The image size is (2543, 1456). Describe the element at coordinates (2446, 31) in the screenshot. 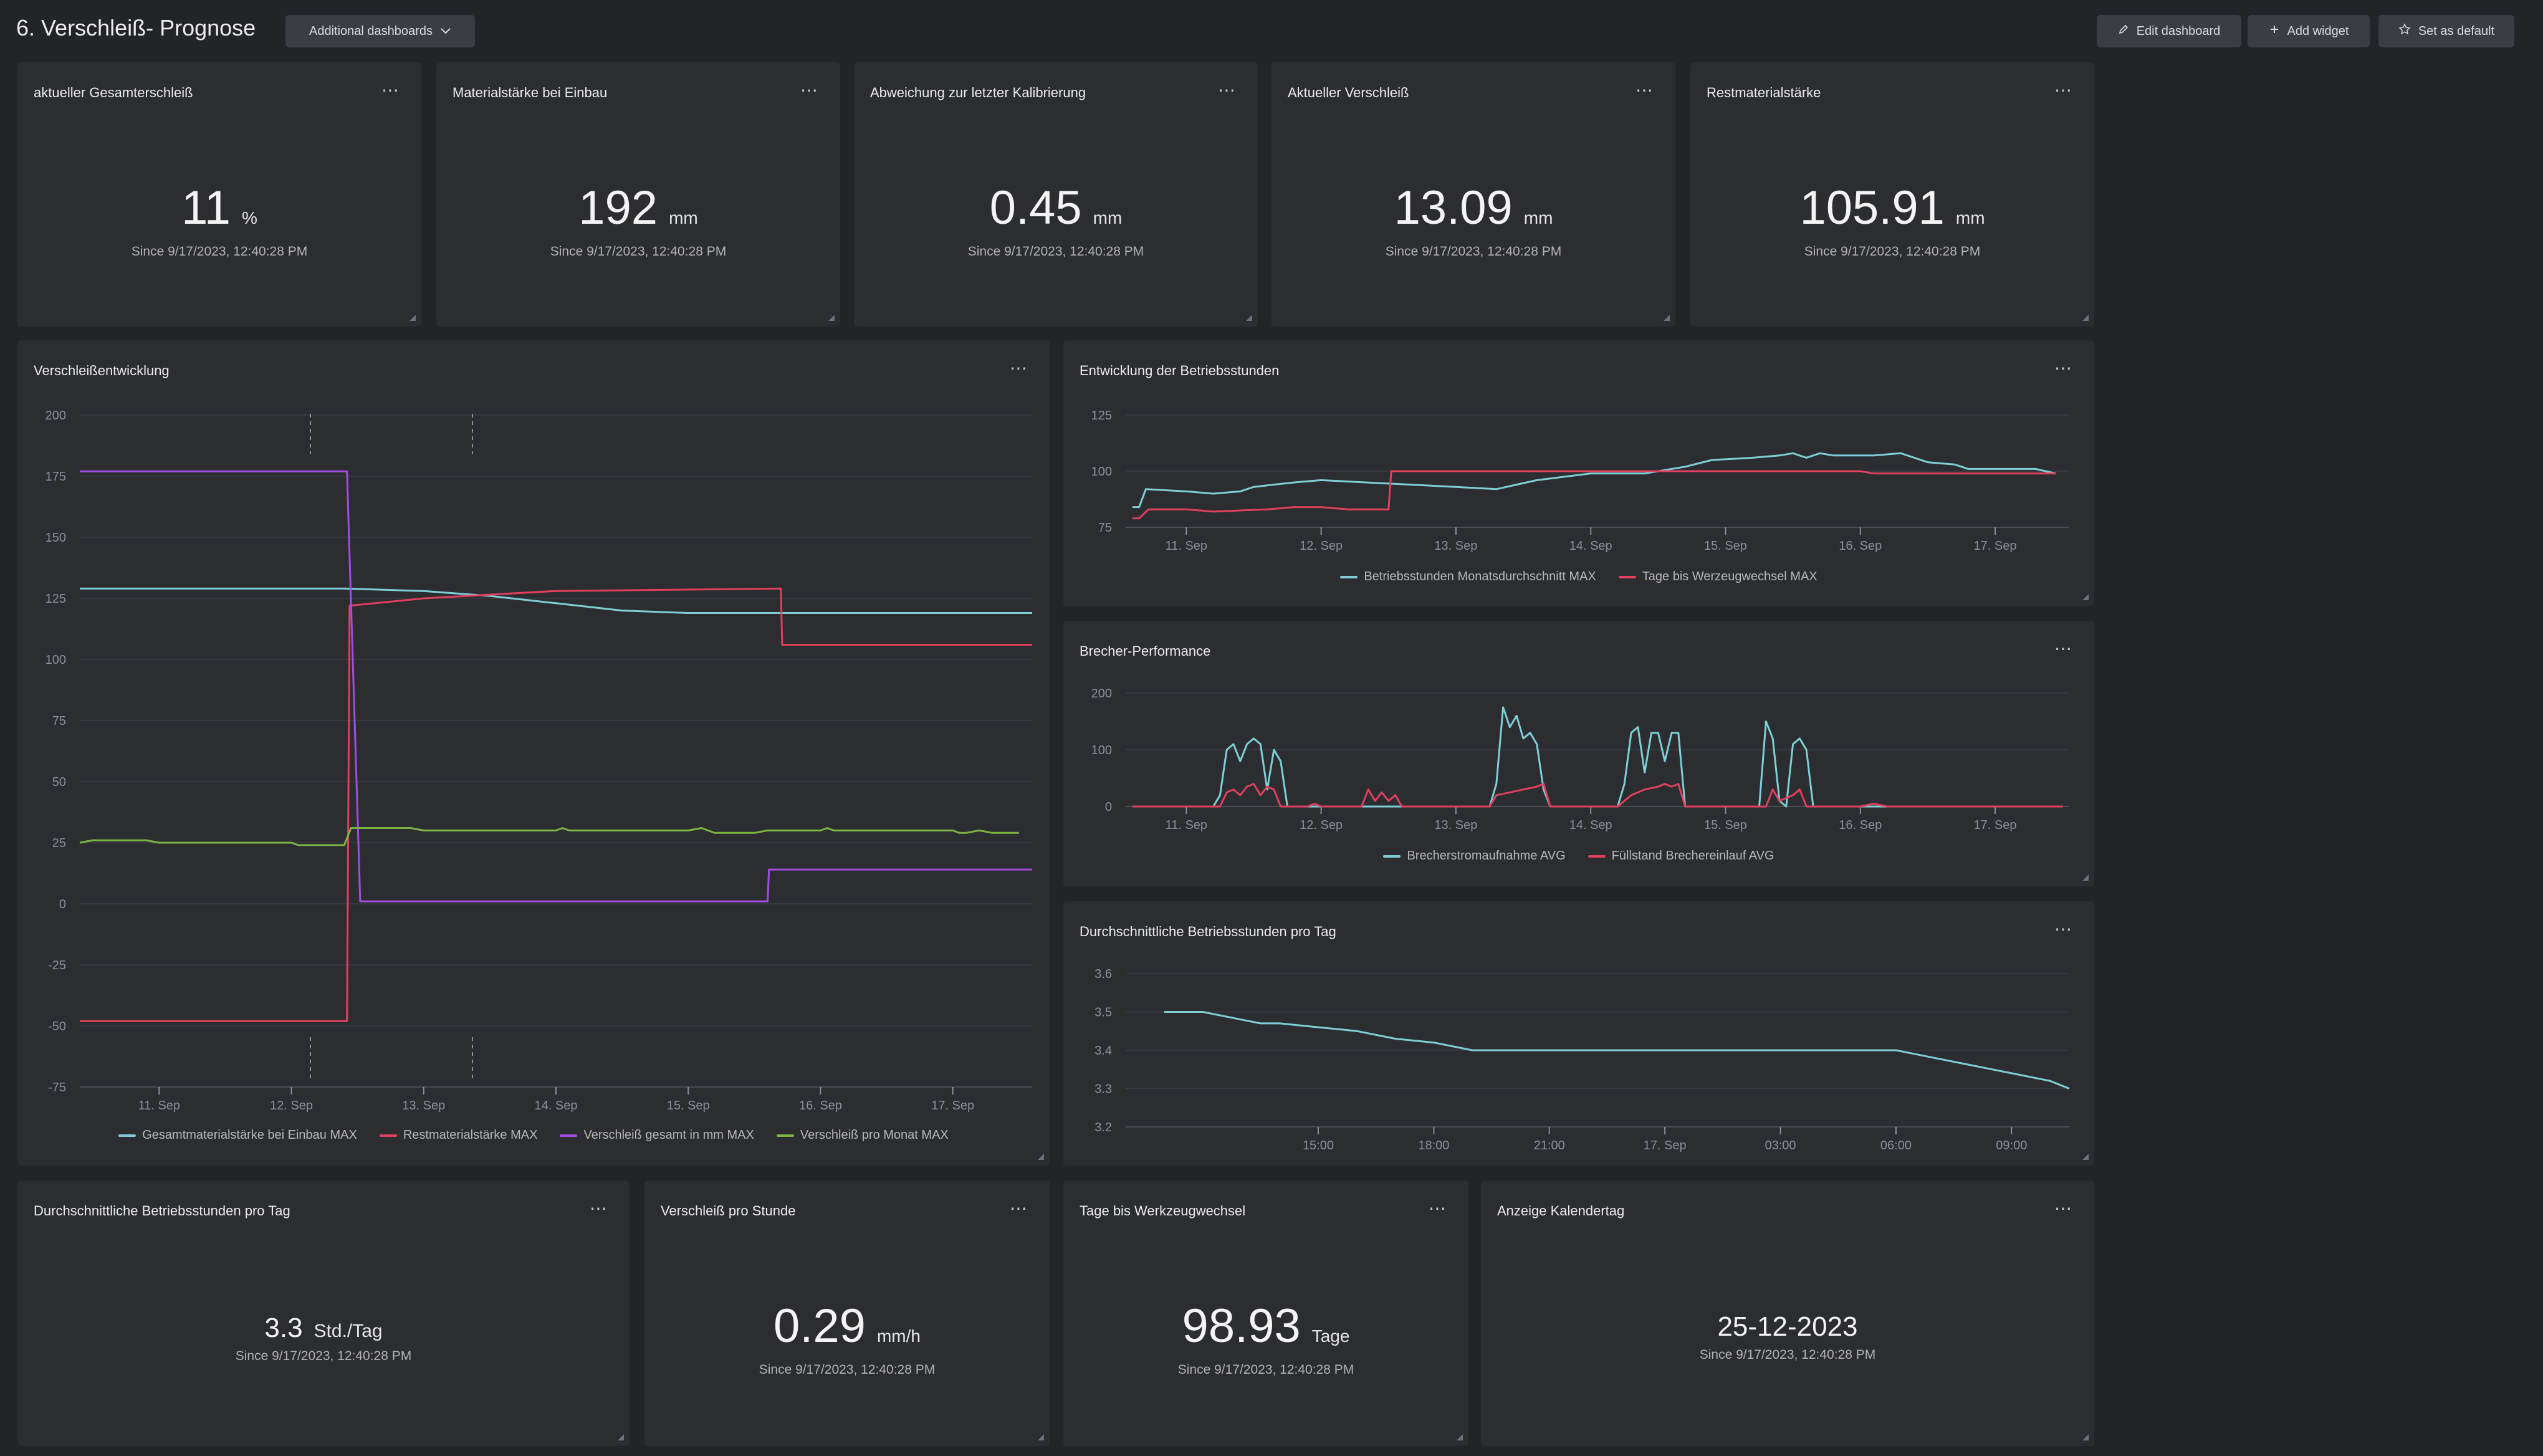

I see `set-as-default-button: Set as default` at that location.